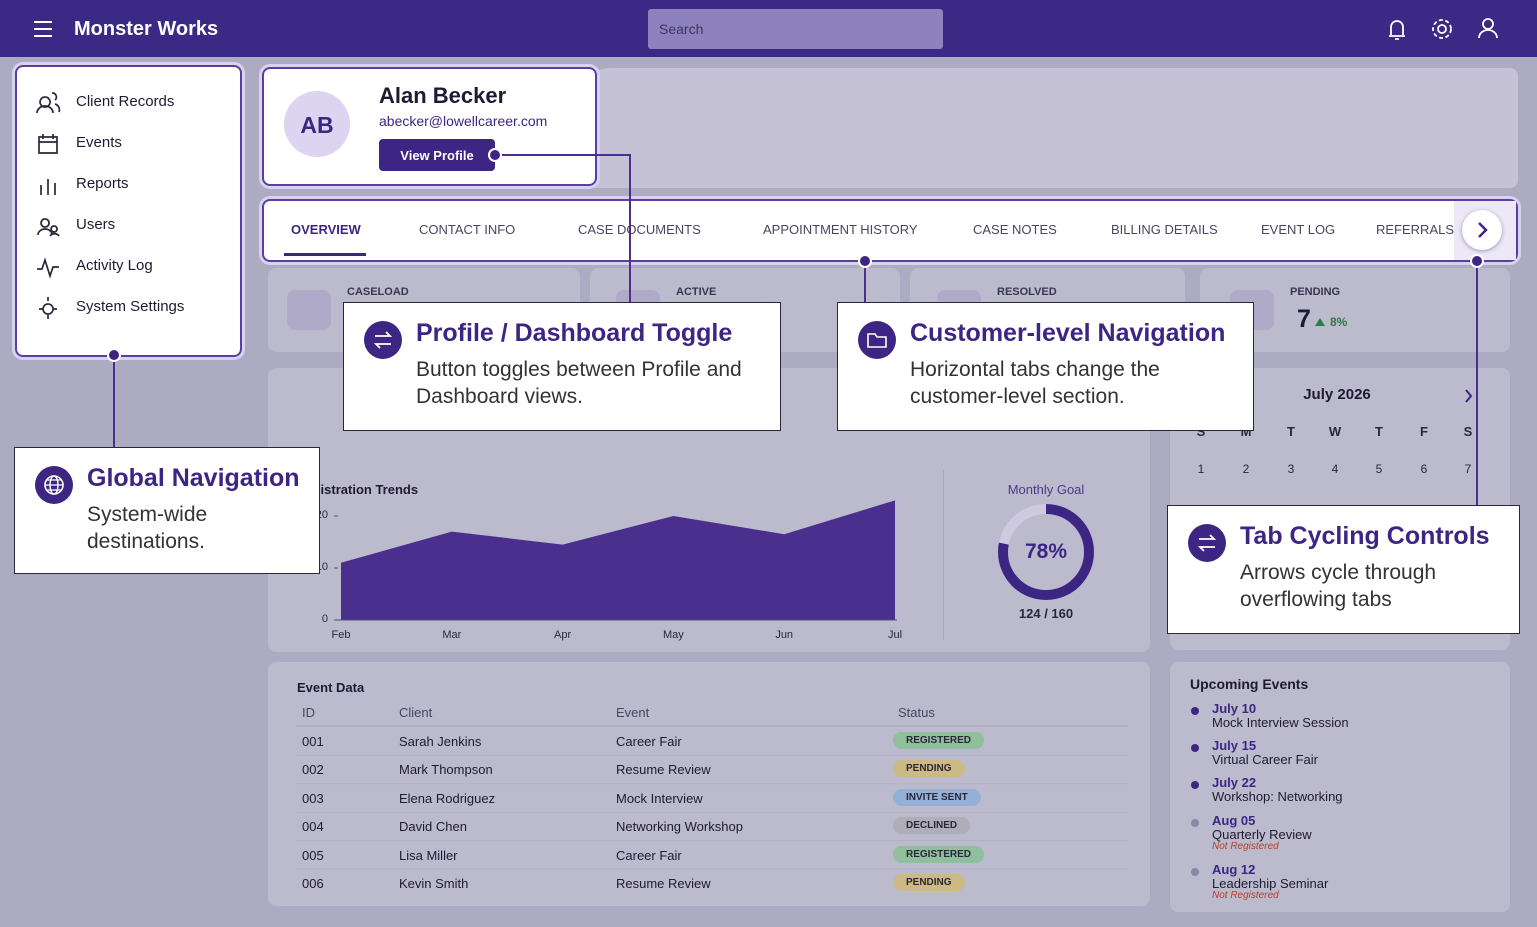 The image size is (1537, 927). What do you see at coordinates (96, 224) in the screenshot?
I see `nav-item: Users` at bounding box center [96, 224].